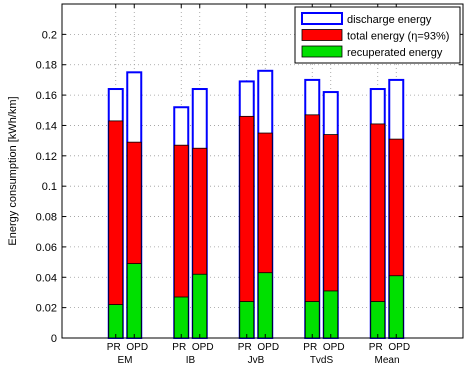 The height and width of the screenshot is (370, 476). Describe the element at coordinates (389, 20) in the screenshot. I see `legend-entry: discharge energy` at that location.